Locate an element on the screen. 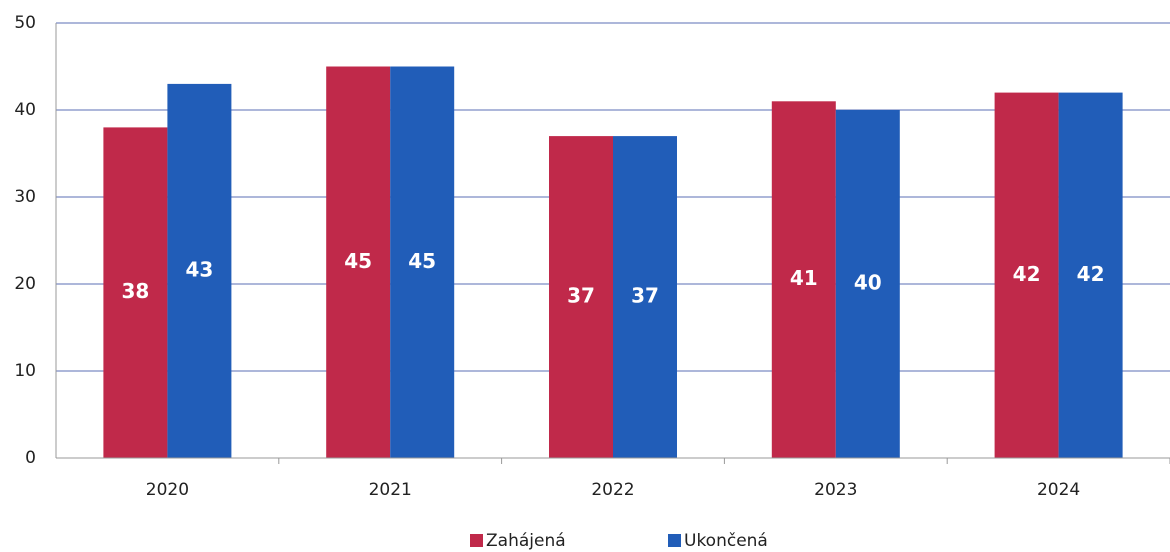  y-tick-label: 20 is located at coordinates (25, 284).